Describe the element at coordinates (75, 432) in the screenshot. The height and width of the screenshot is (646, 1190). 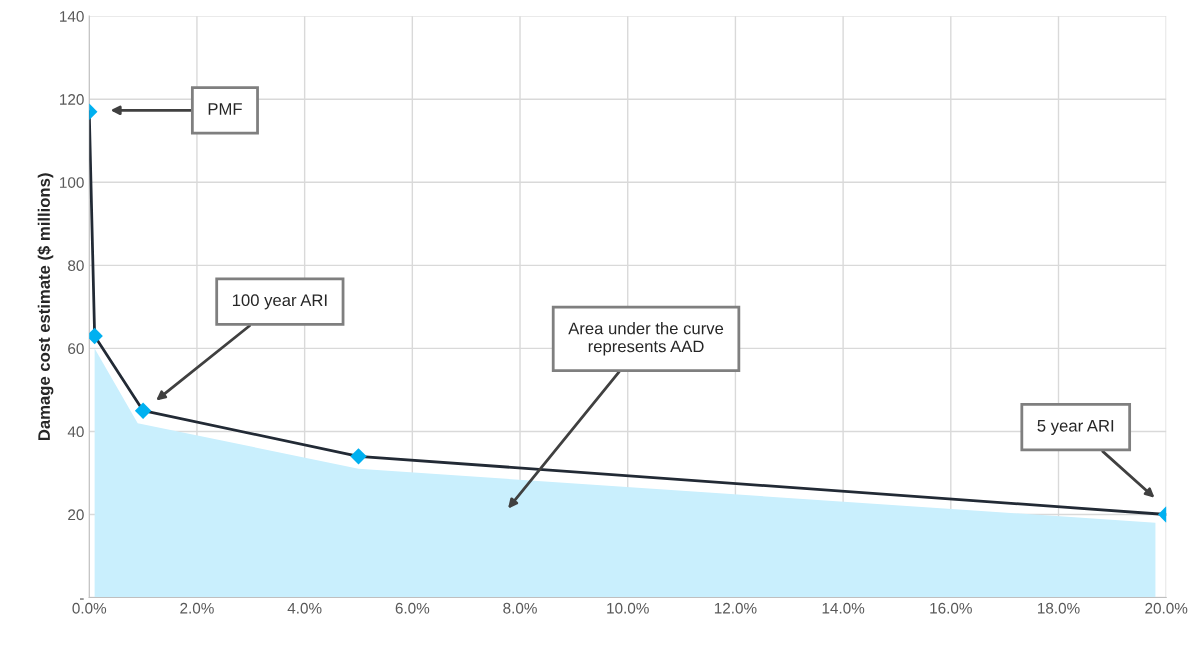
I see `y-tick-label: 40` at that location.